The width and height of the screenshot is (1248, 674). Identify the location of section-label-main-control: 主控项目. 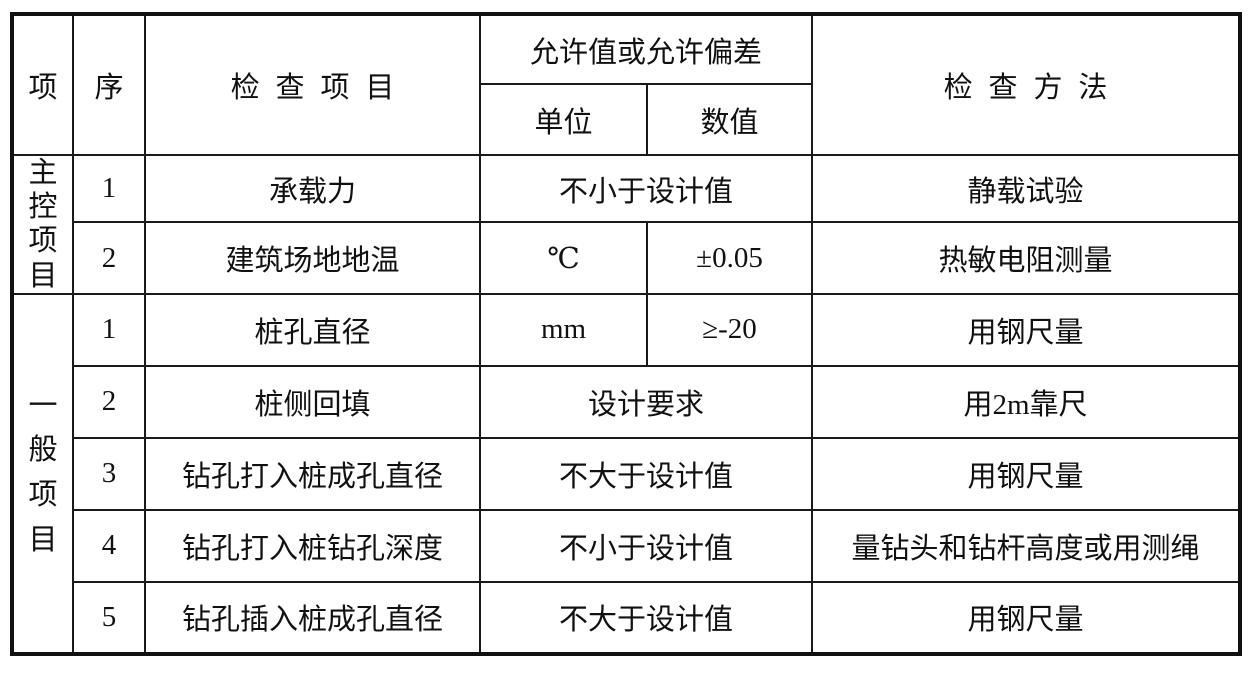
(42, 224).